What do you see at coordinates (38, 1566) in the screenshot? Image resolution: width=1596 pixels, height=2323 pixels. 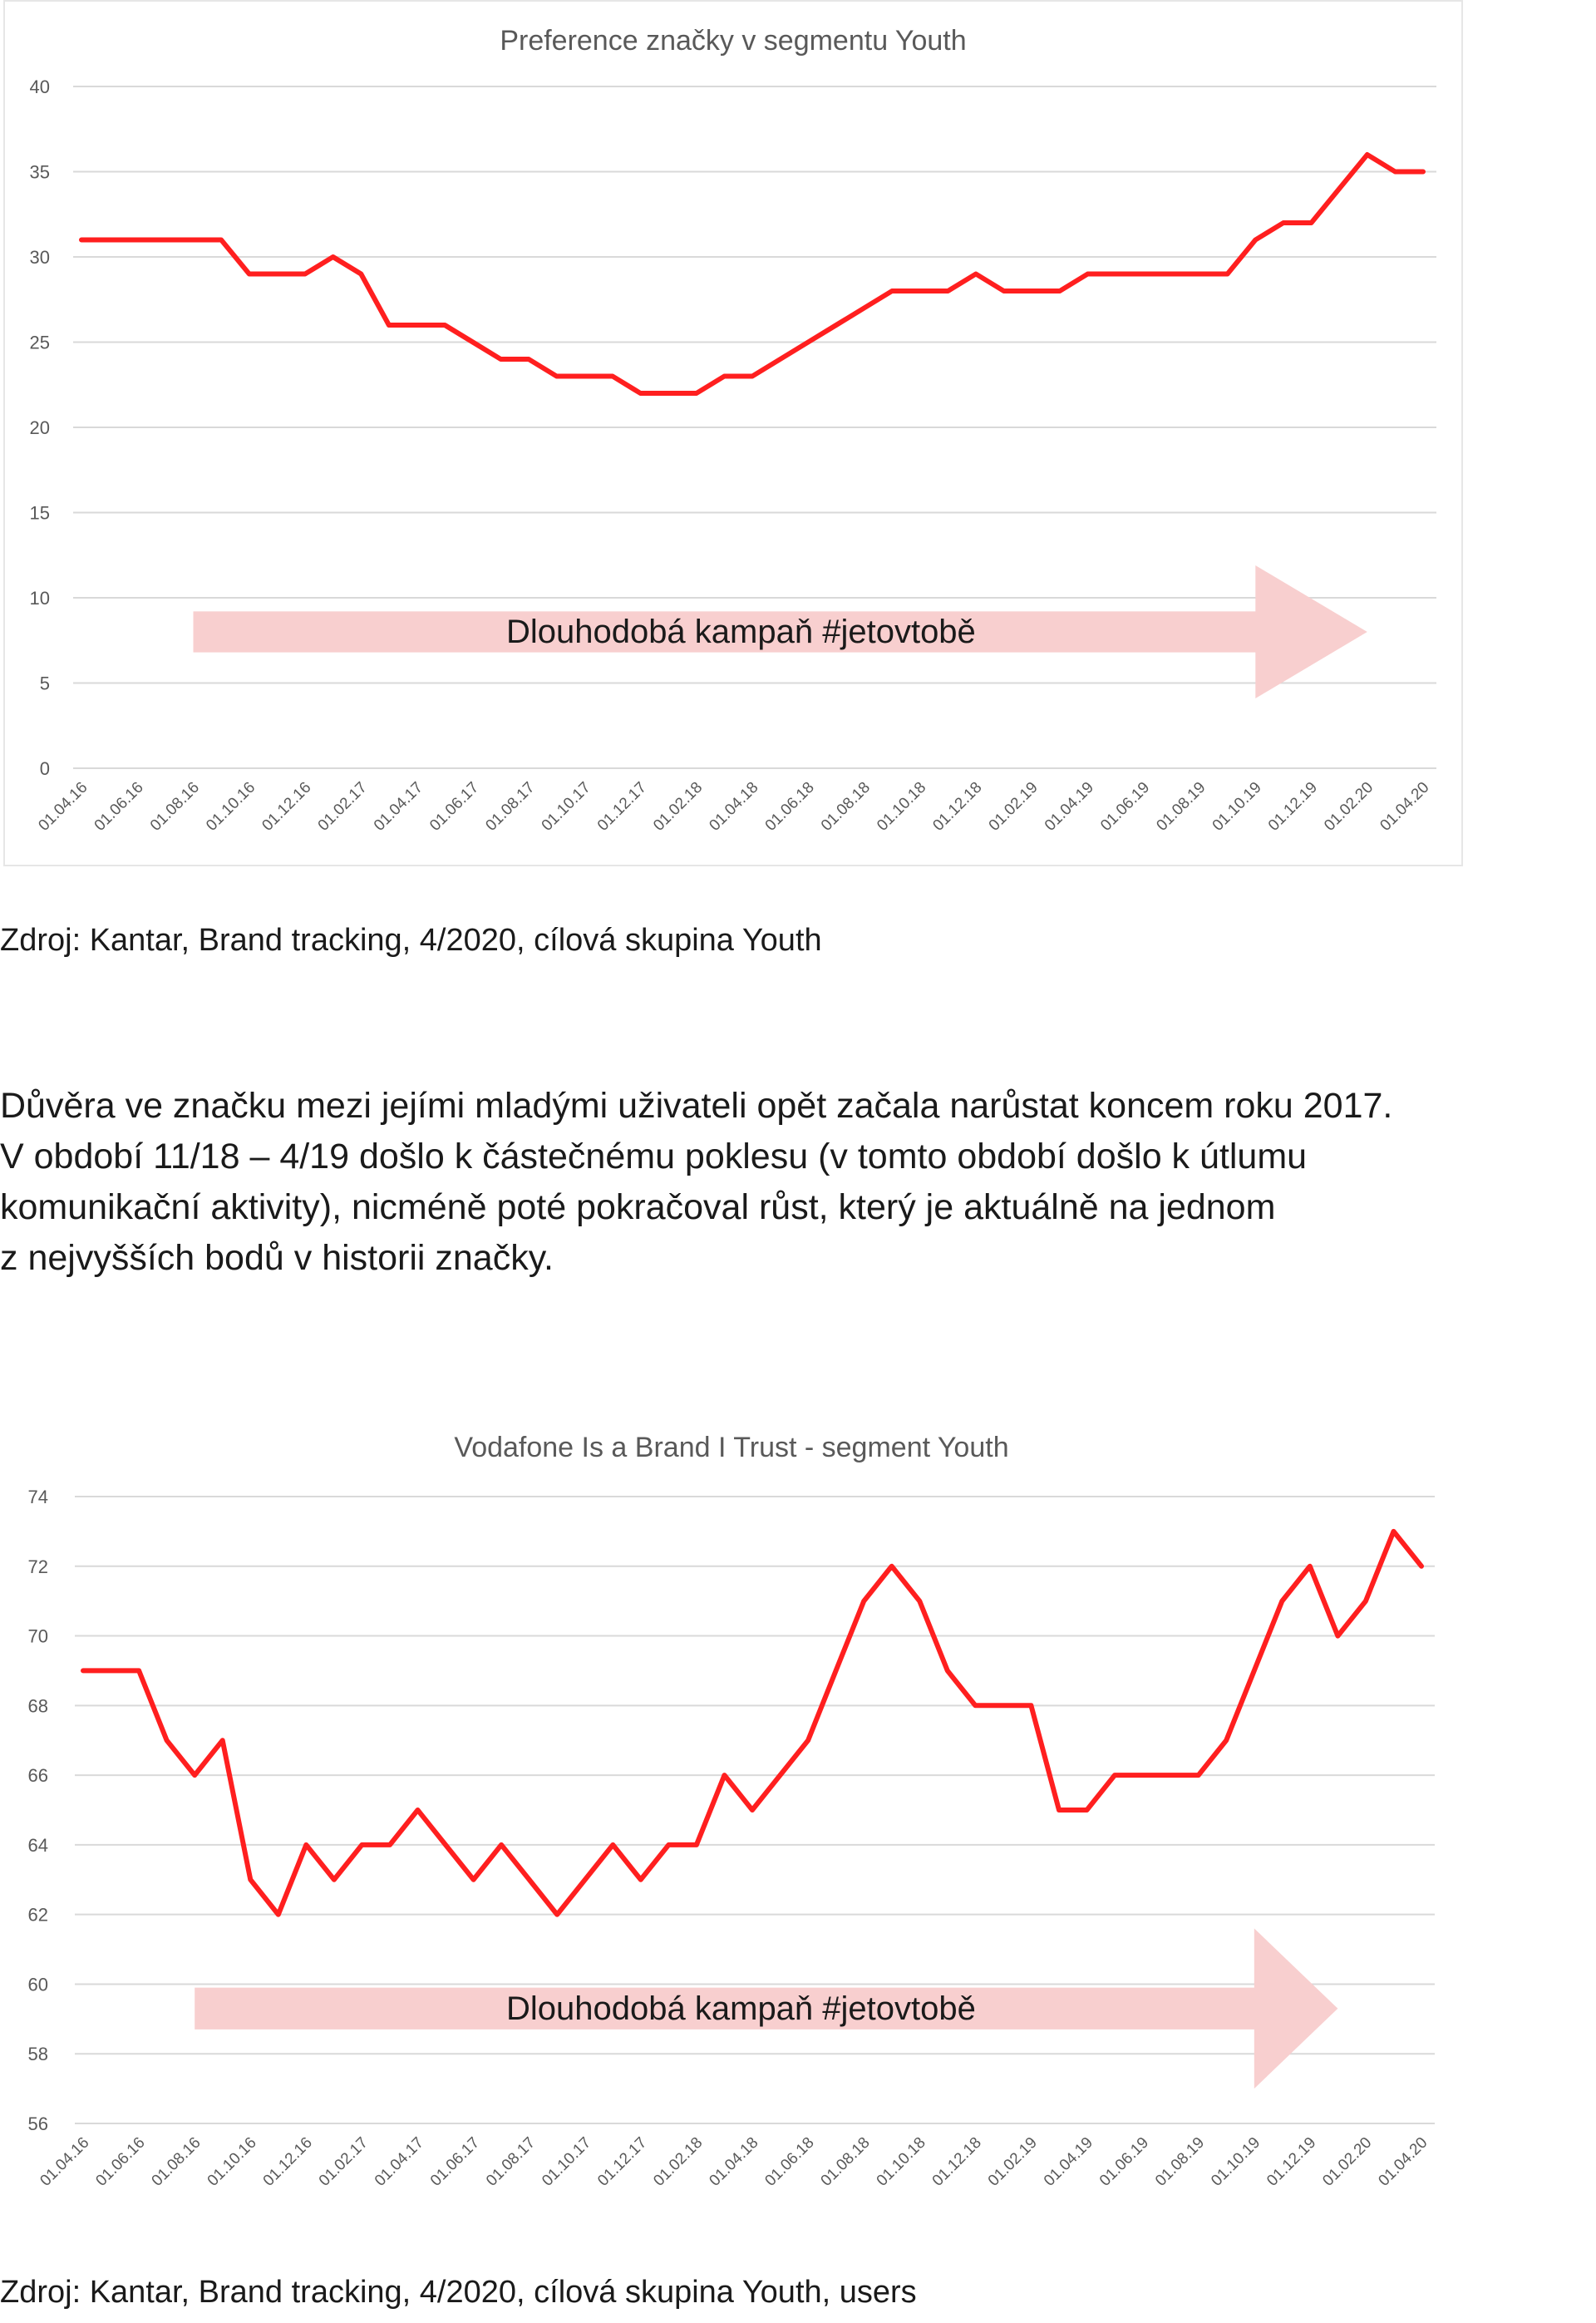 I see `y-tick-label: 72` at bounding box center [38, 1566].